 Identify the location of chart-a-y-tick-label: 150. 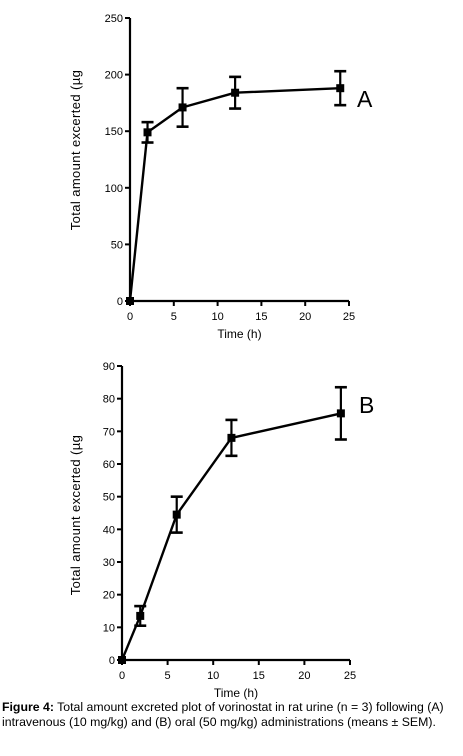
(114, 132).